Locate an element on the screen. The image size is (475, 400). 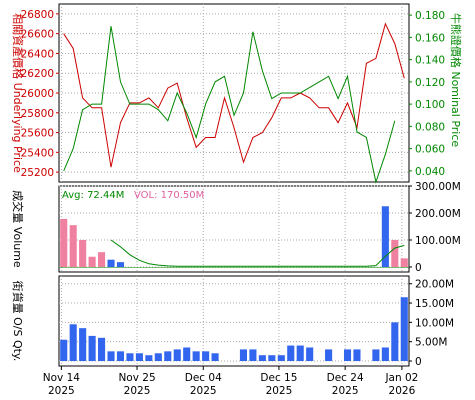
volume-axis-title: 成交量 Volume is located at coordinates (18, 229).